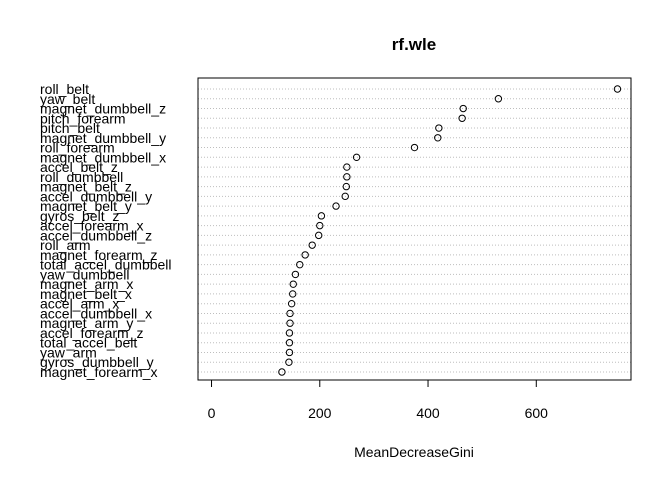 The height and width of the screenshot is (485, 672). Describe the element at coordinates (70, 128) in the screenshot. I see `variable-label: pitch_belt` at that location.